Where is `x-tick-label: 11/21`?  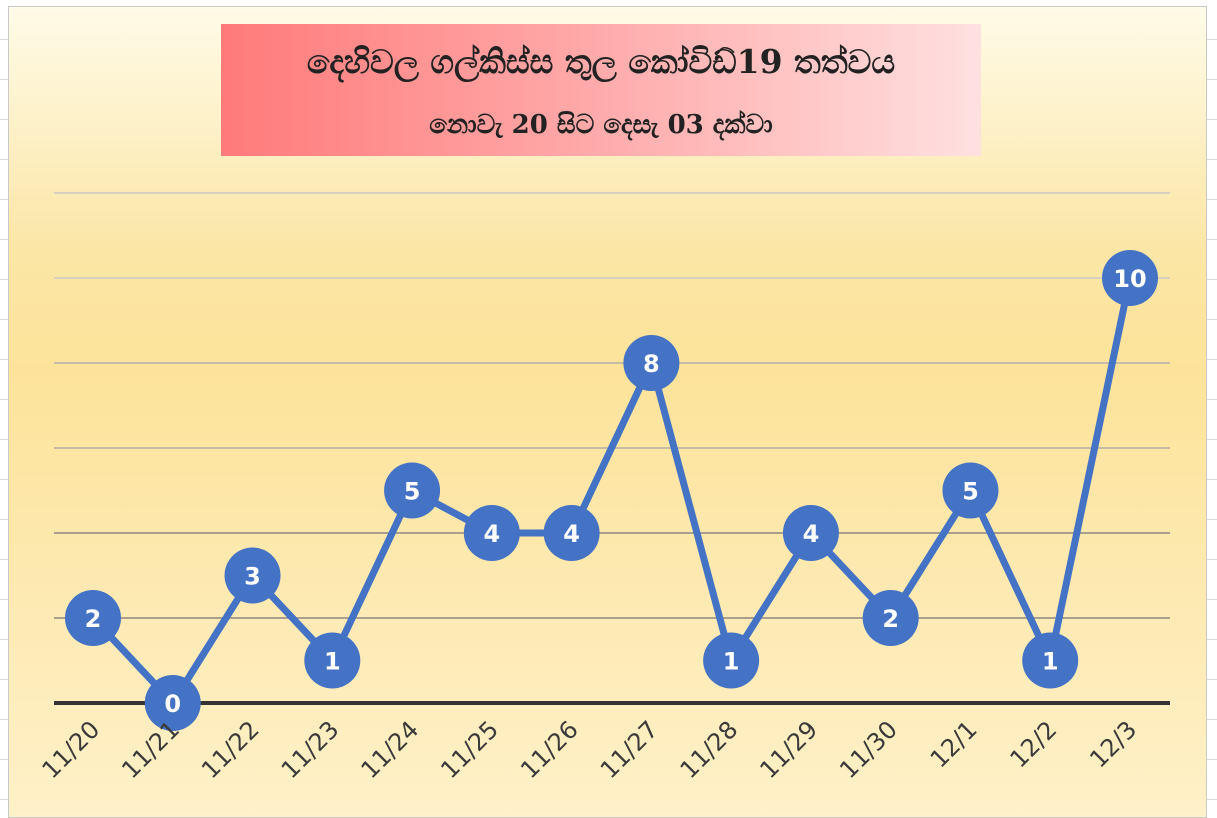 x-tick-label: 11/21 is located at coordinates (150, 749).